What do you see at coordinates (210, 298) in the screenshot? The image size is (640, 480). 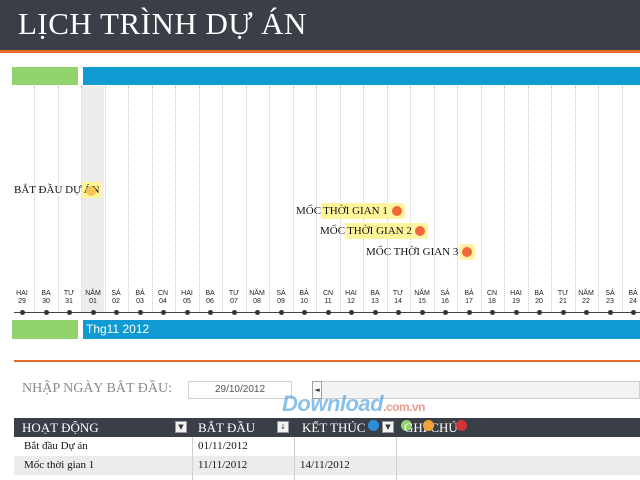 I see `day-label: BA 06` at bounding box center [210, 298].